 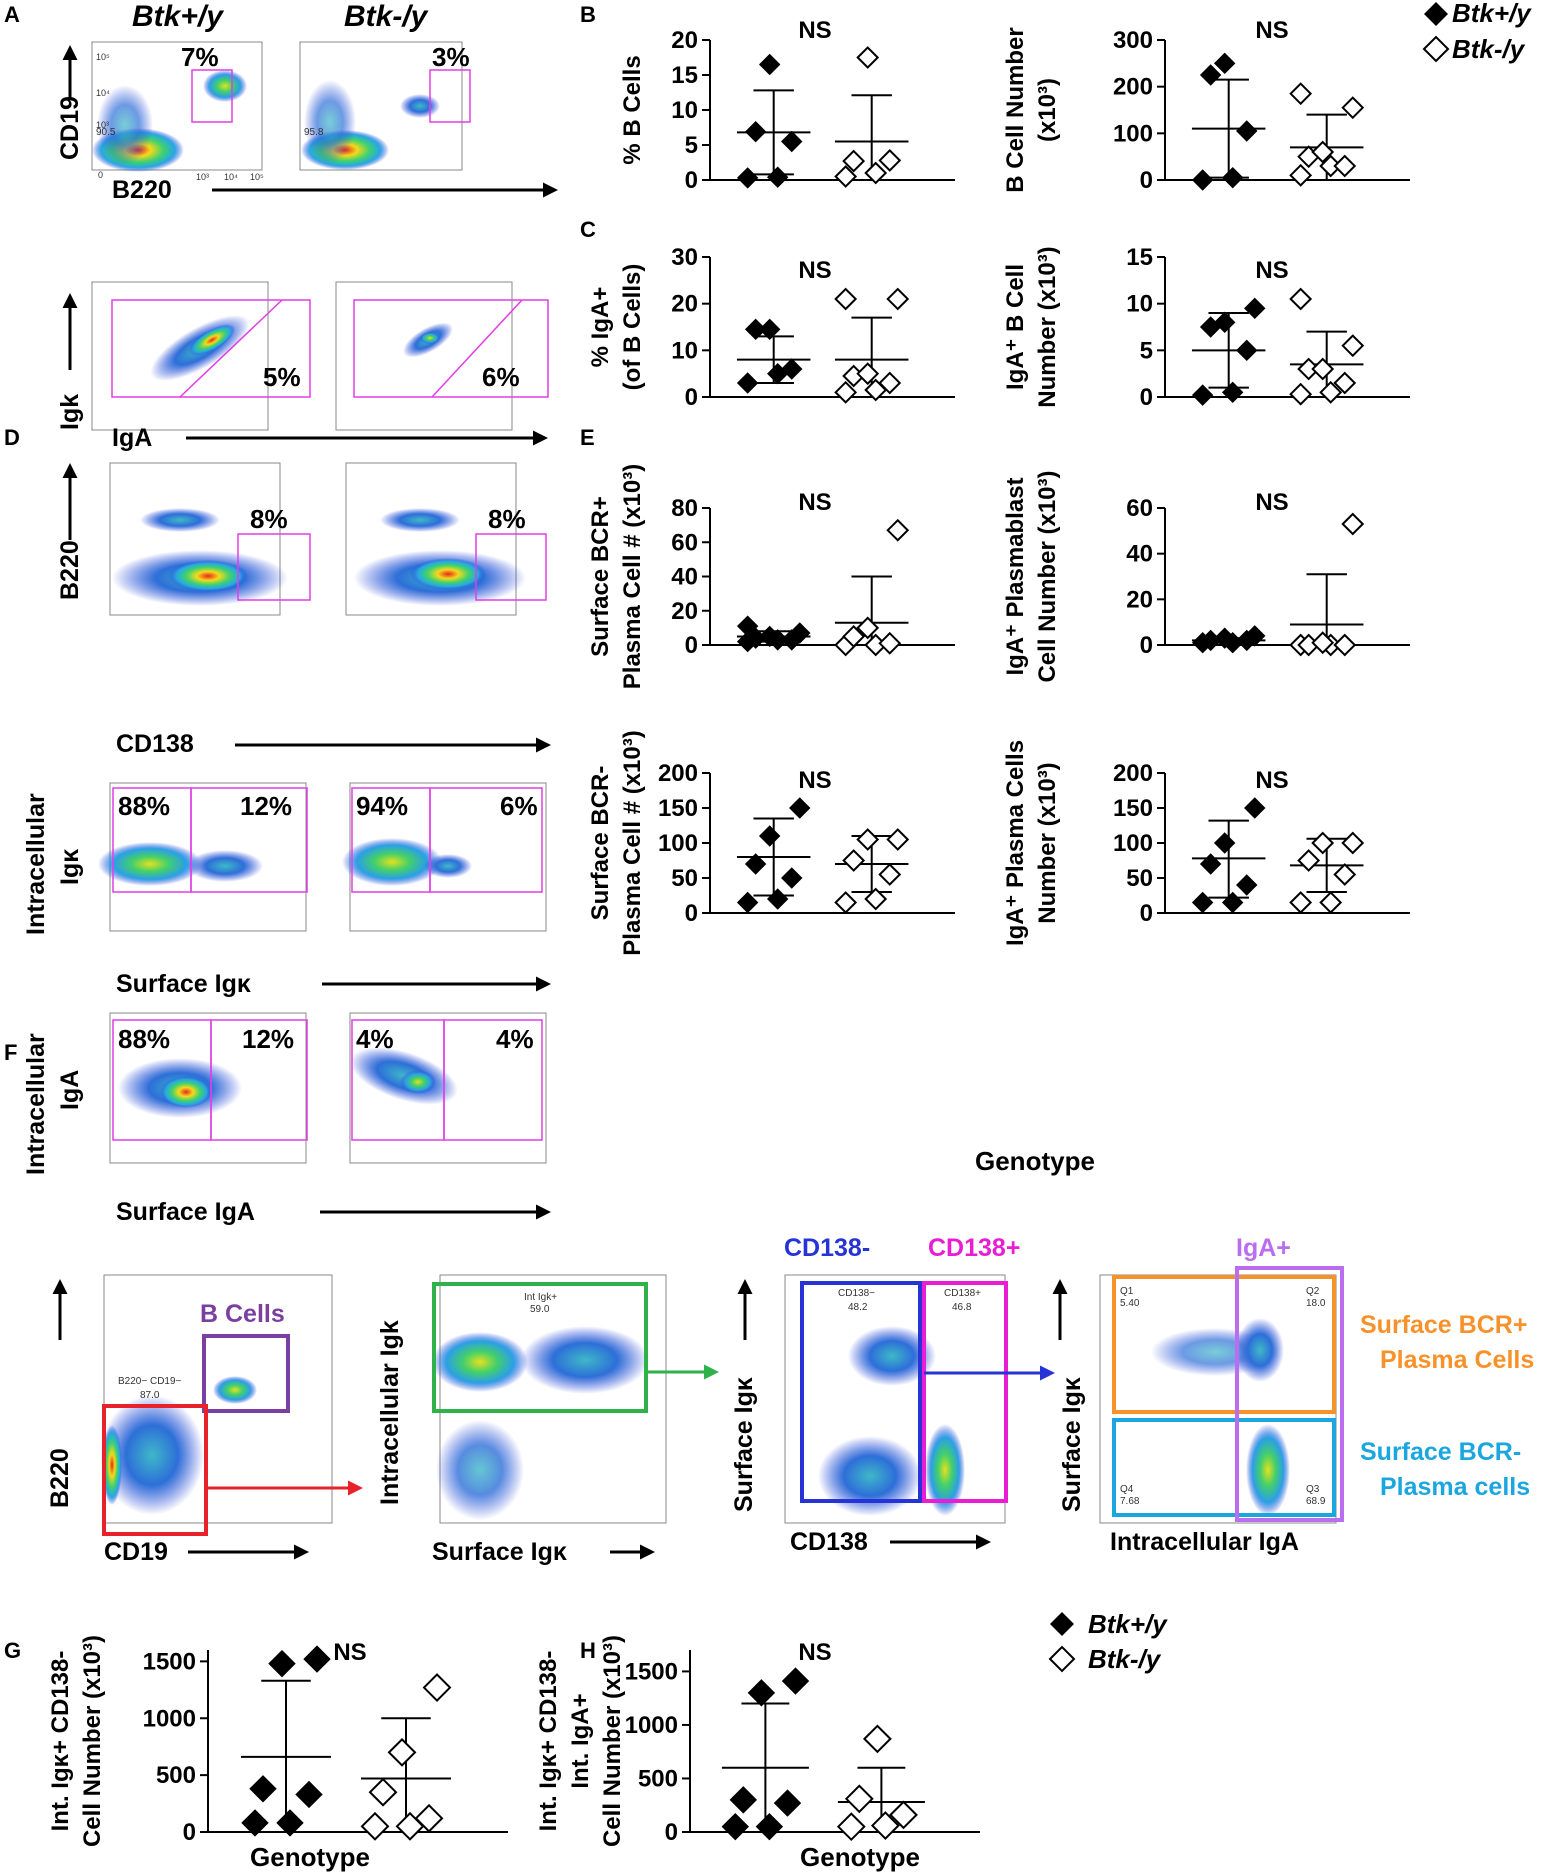 I want to click on y-axis-label: IgA⁺ B Cell, so click(x=1015, y=327).